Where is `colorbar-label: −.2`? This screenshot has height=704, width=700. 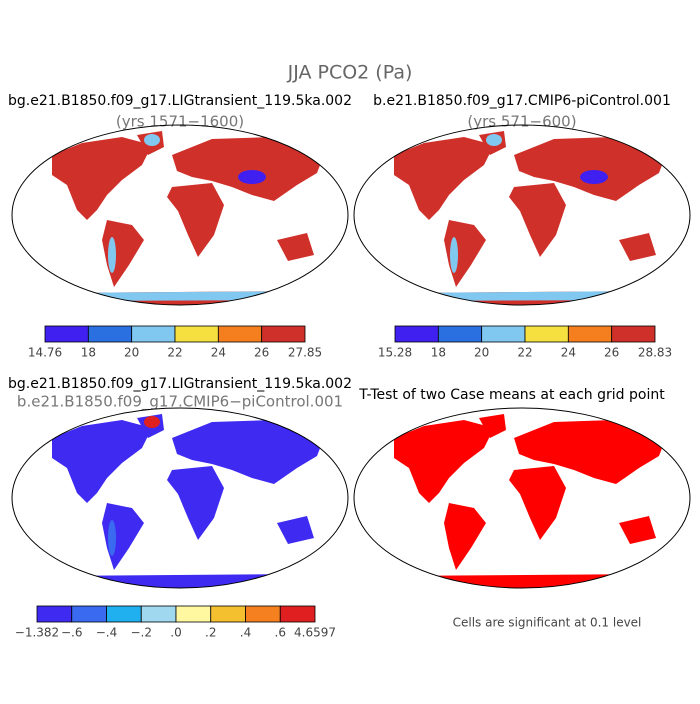 colorbar-label: −.2 is located at coordinates (141, 633).